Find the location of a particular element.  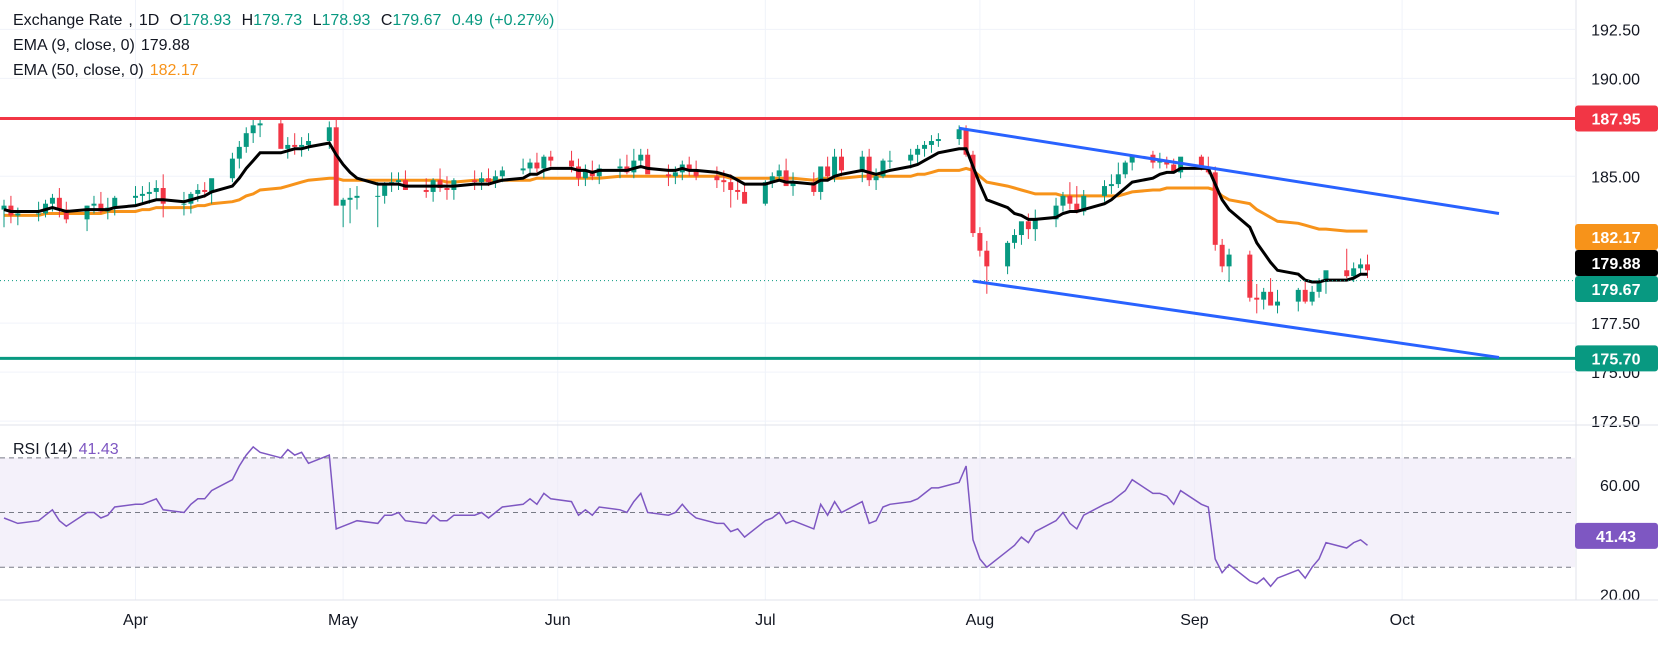

rsi-legend: RSI (14) 41.43 is located at coordinates (66, 450).